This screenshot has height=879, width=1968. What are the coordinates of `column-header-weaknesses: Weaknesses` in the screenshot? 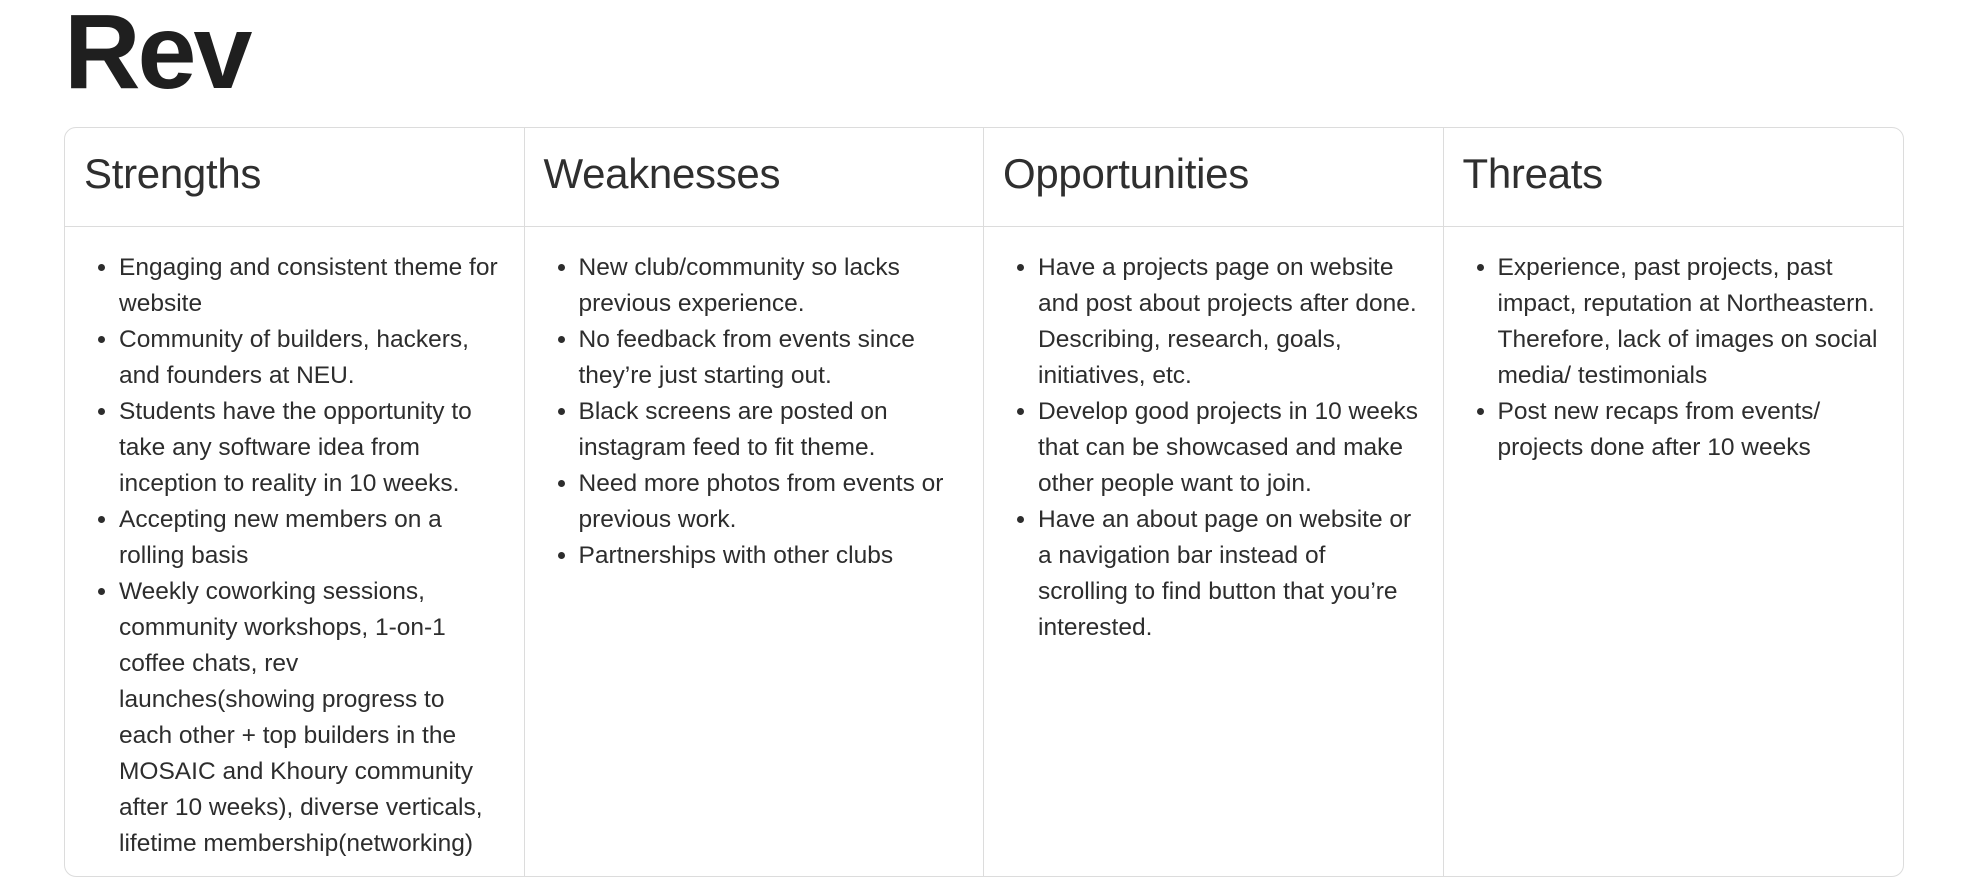 It's located at (754, 177).